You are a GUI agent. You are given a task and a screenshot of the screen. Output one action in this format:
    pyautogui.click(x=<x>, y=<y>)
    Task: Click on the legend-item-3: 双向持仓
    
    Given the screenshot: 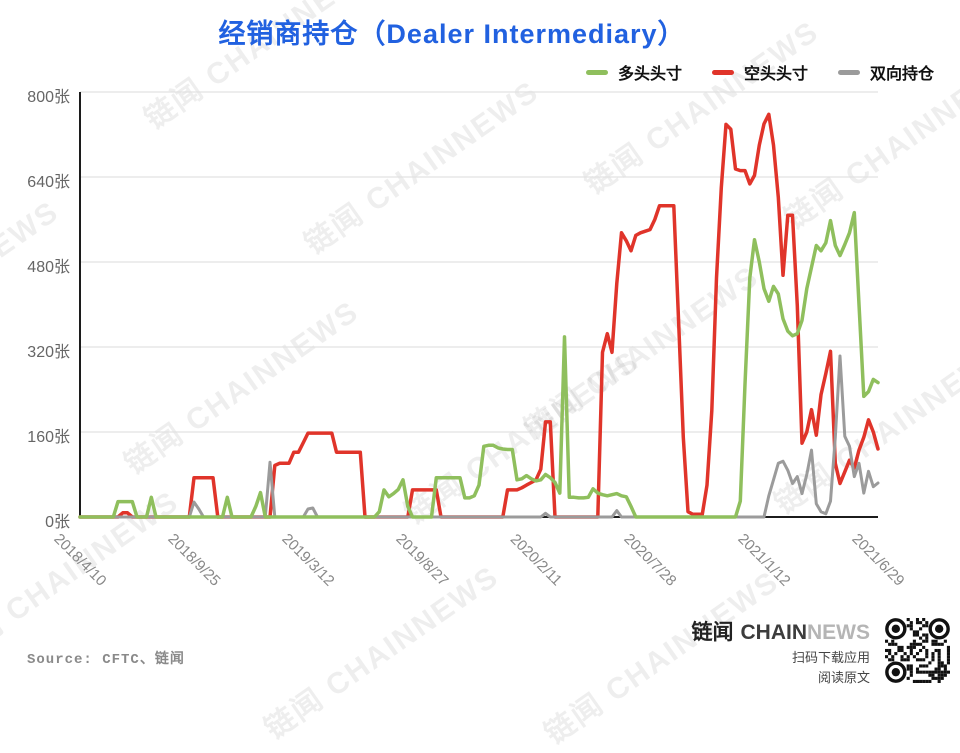 What is the action you would take?
    pyautogui.click(x=885, y=72)
    